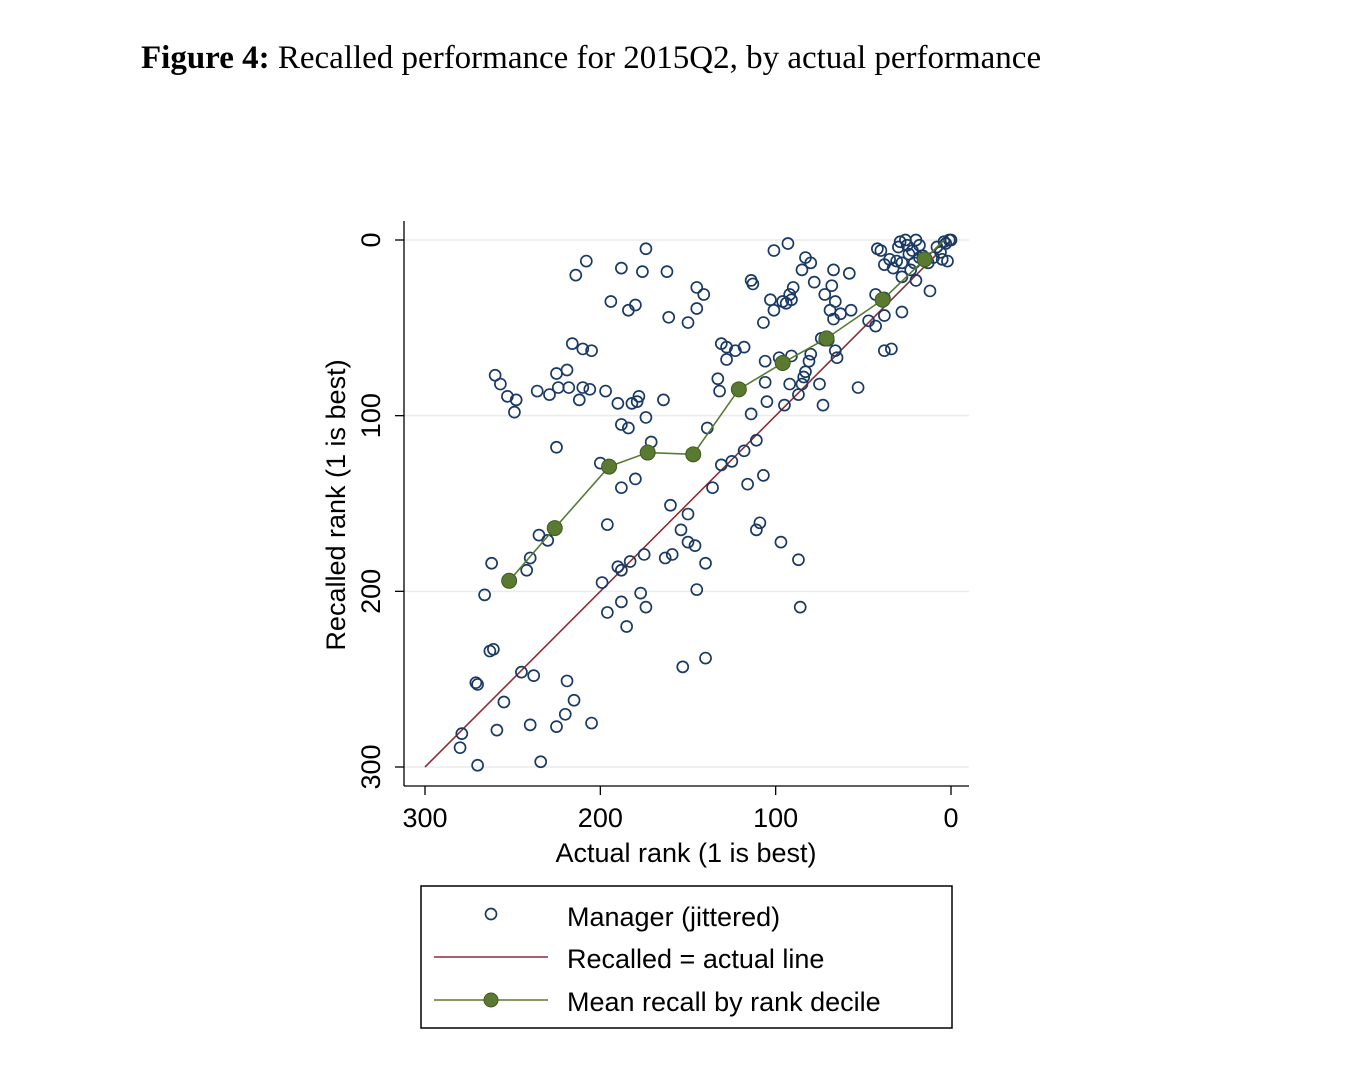 This screenshot has width=1356, height=1070. Describe the element at coordinates (424, 818) in the screenshot. I see `x-tick-label: 300` at that location.